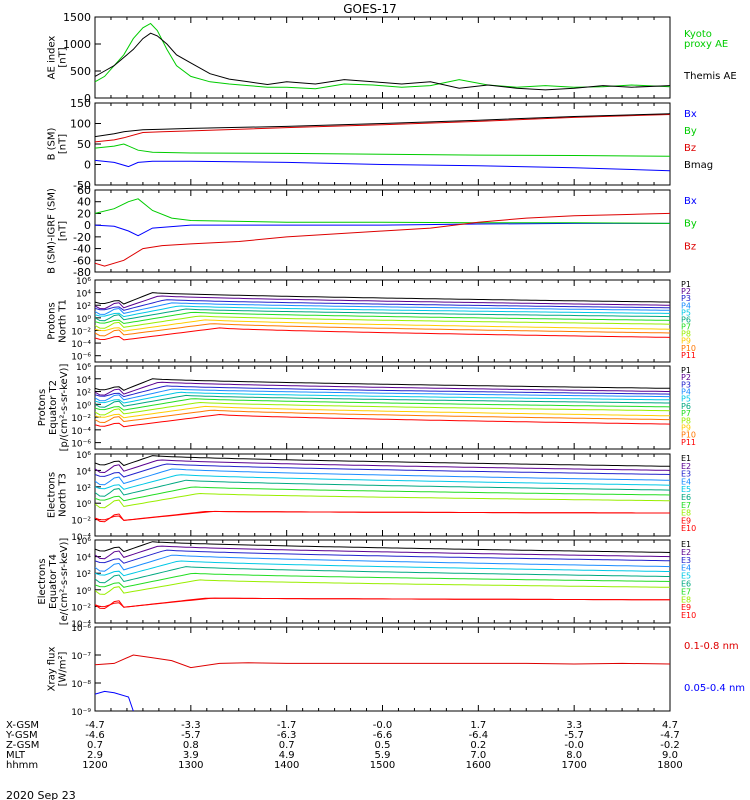  I want to click on legend-p3: P3, so click(686, 298).